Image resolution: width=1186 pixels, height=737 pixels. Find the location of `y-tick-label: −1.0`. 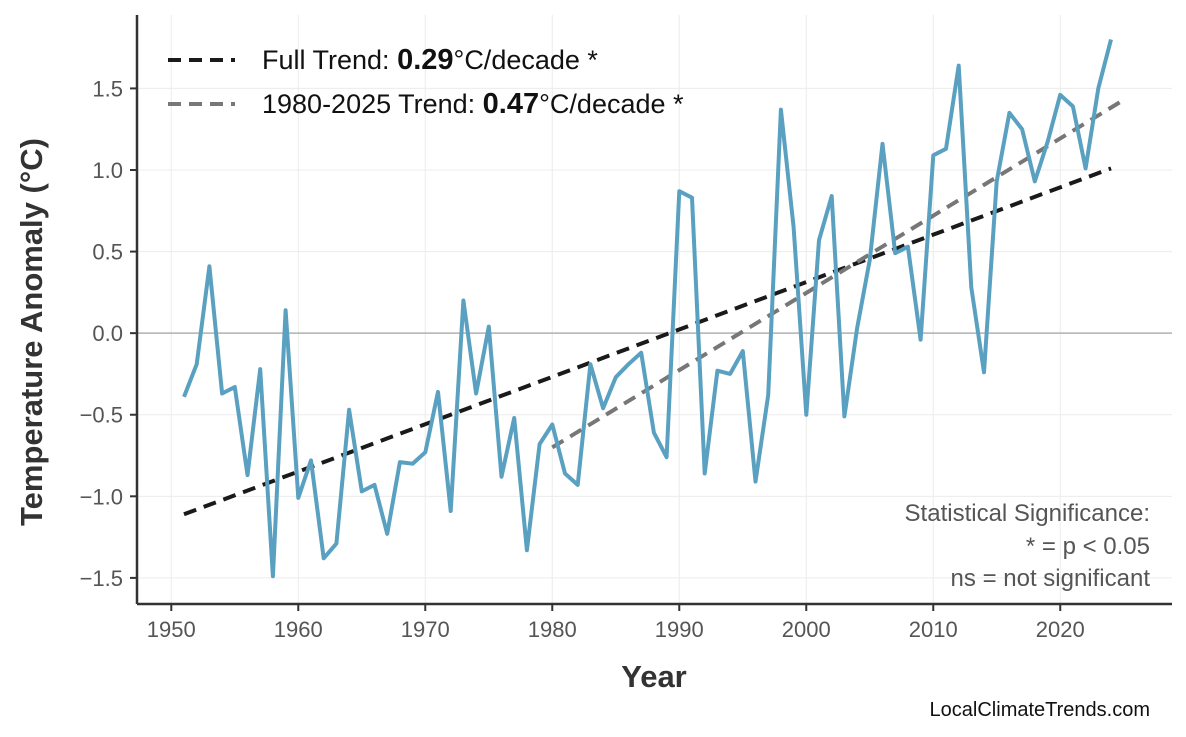

y-tick-label: −1.0 is located at coordinates (101, 496).